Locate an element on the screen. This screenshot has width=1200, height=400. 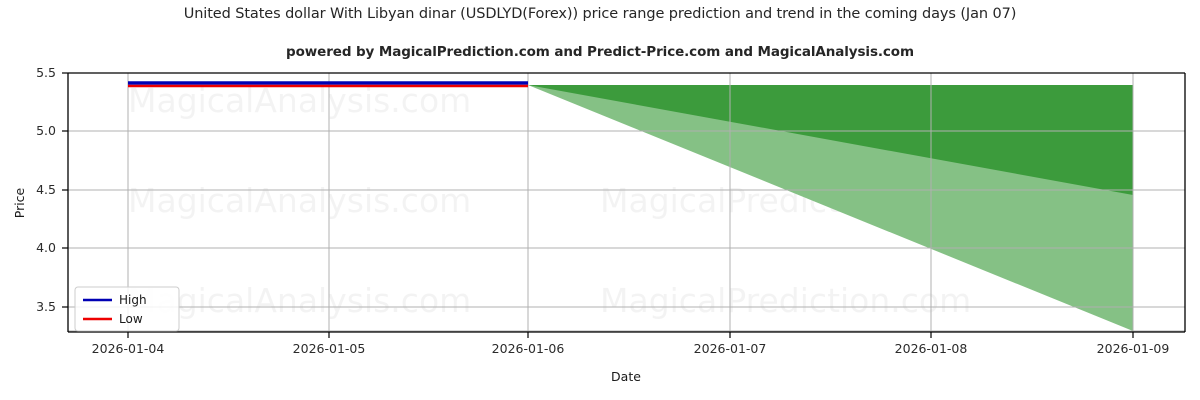
xtick-label: 2026-01-05 is located at coordinates (329, 348).